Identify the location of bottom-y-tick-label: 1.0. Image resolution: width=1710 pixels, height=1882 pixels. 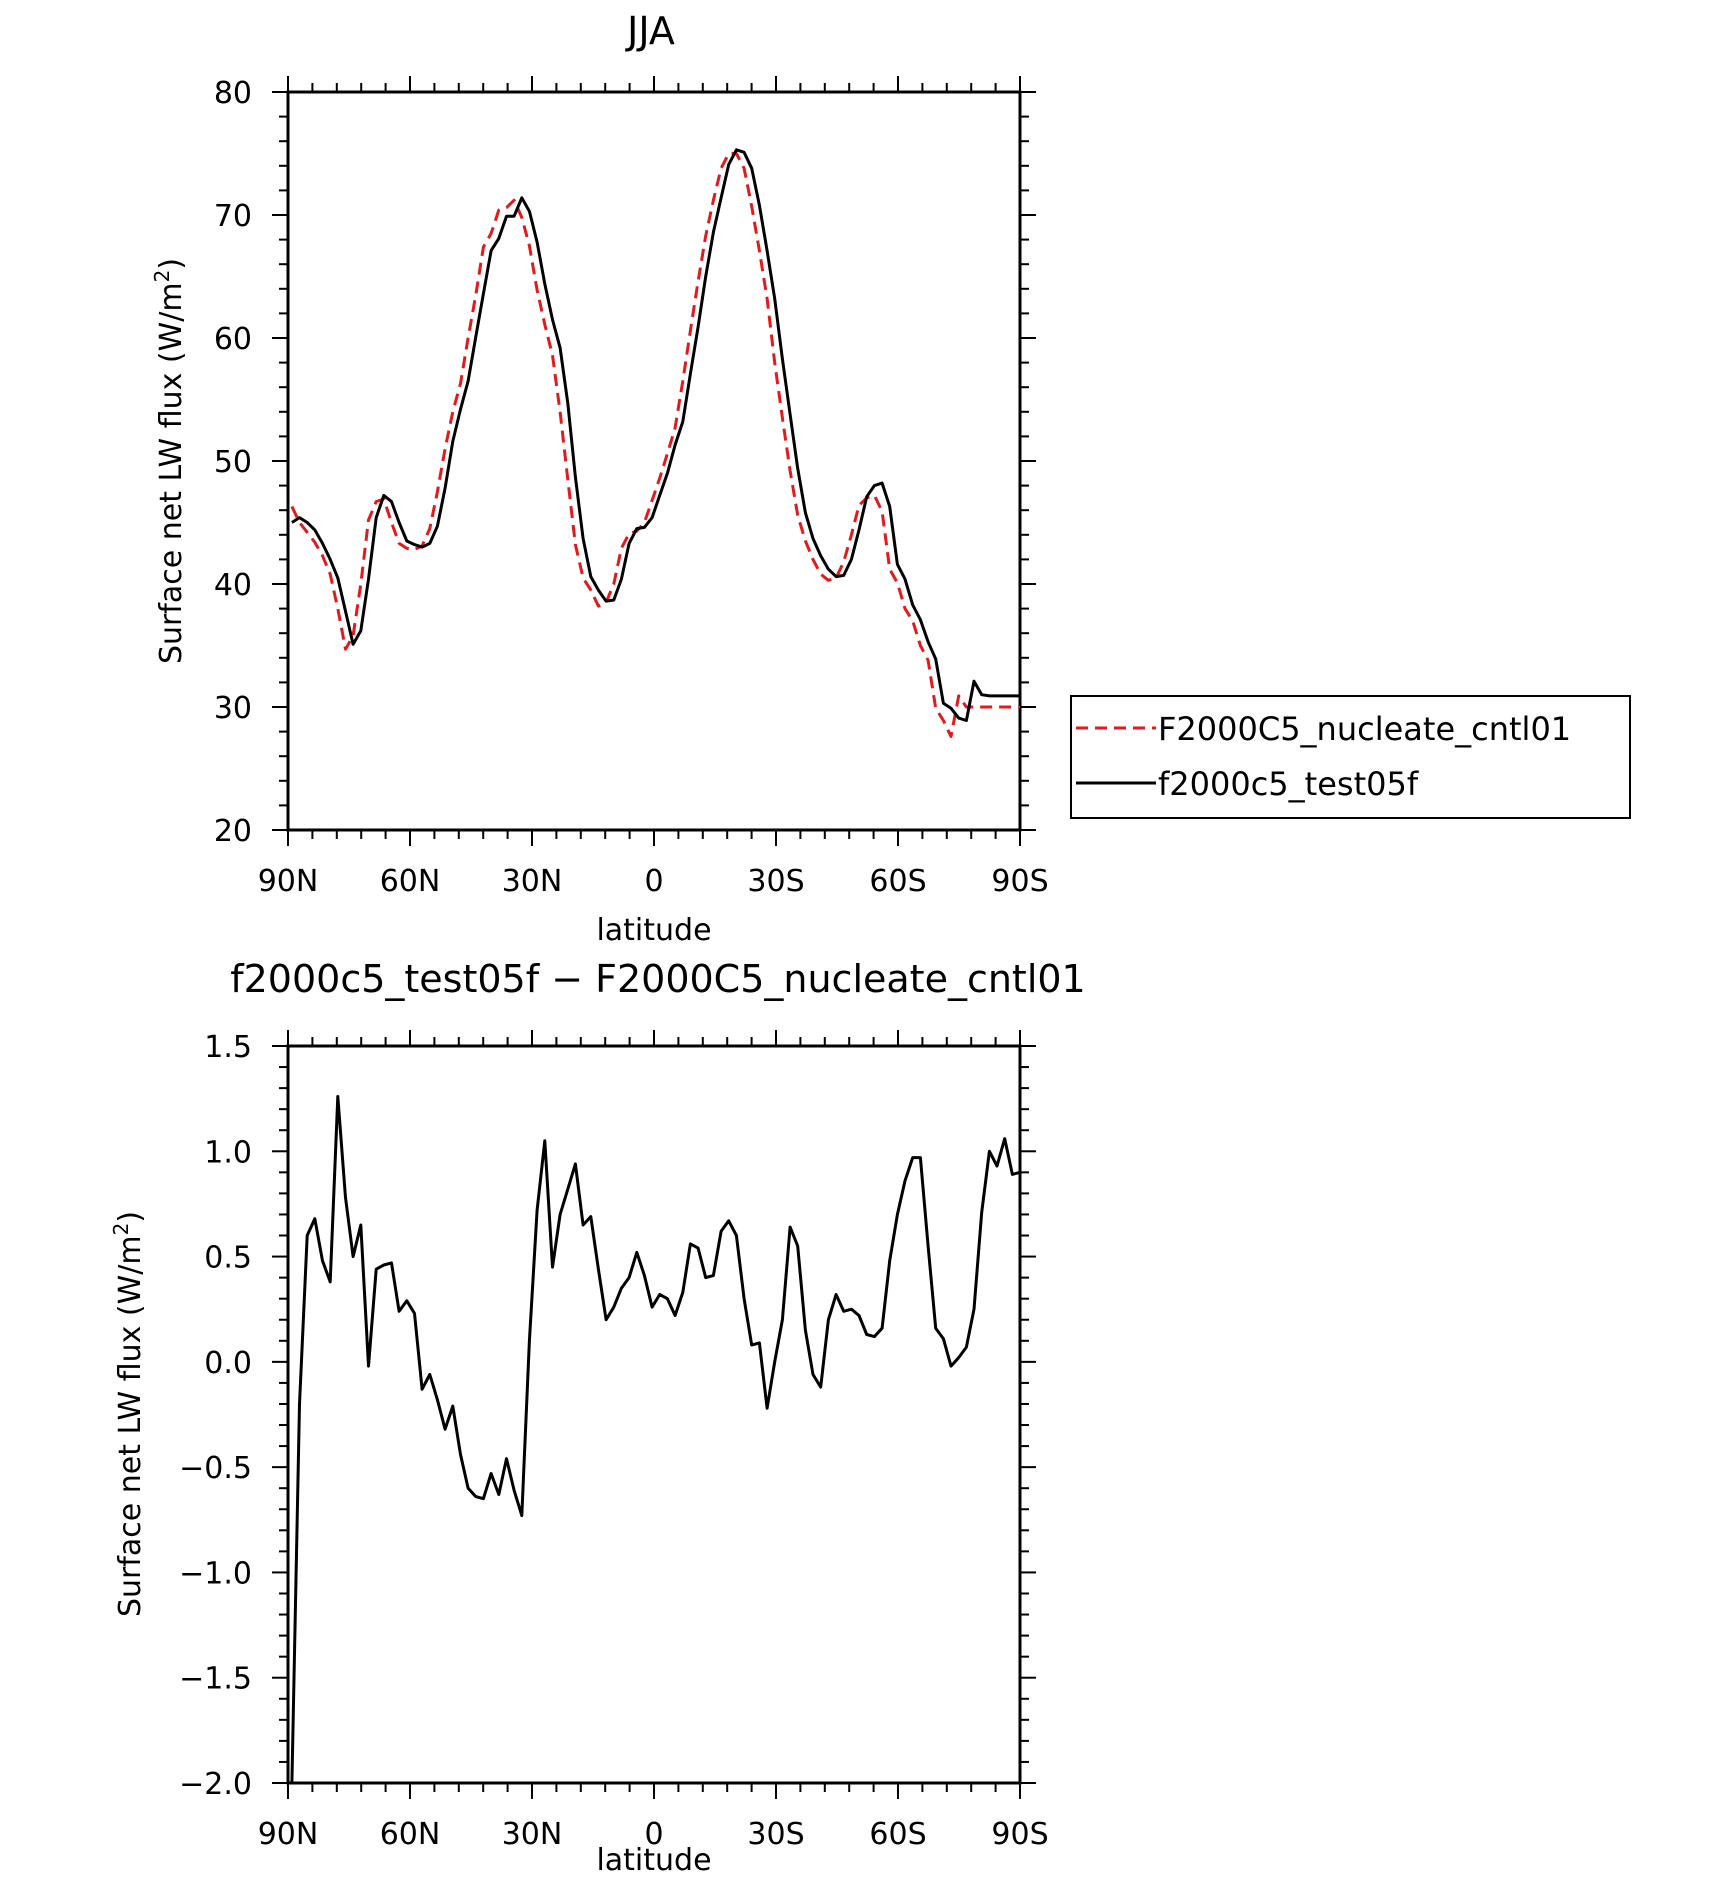
(228, 1152).